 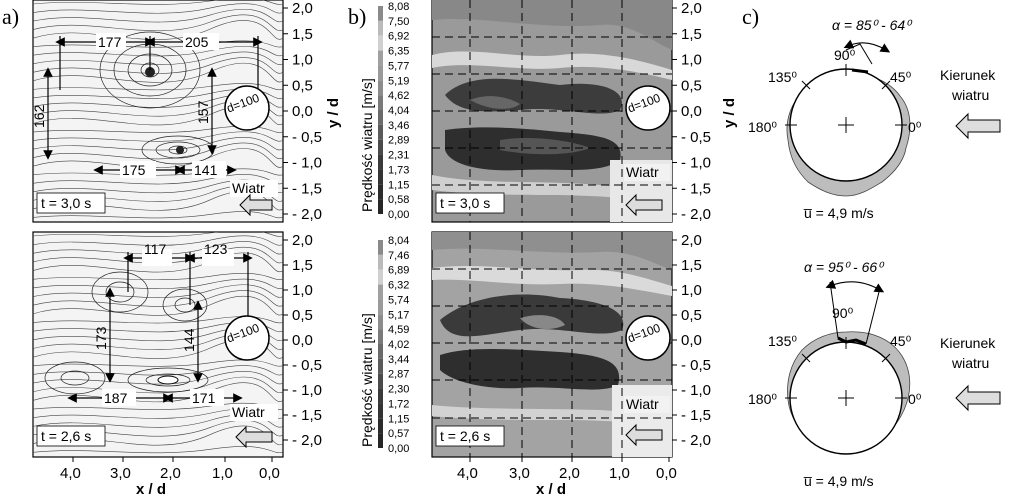 What do you see at coordinates (844, 267) in the screenshot?
I see `alpha-label-bottom: α = 95⁰ - 66⁰` at bounding box center [844, 267].